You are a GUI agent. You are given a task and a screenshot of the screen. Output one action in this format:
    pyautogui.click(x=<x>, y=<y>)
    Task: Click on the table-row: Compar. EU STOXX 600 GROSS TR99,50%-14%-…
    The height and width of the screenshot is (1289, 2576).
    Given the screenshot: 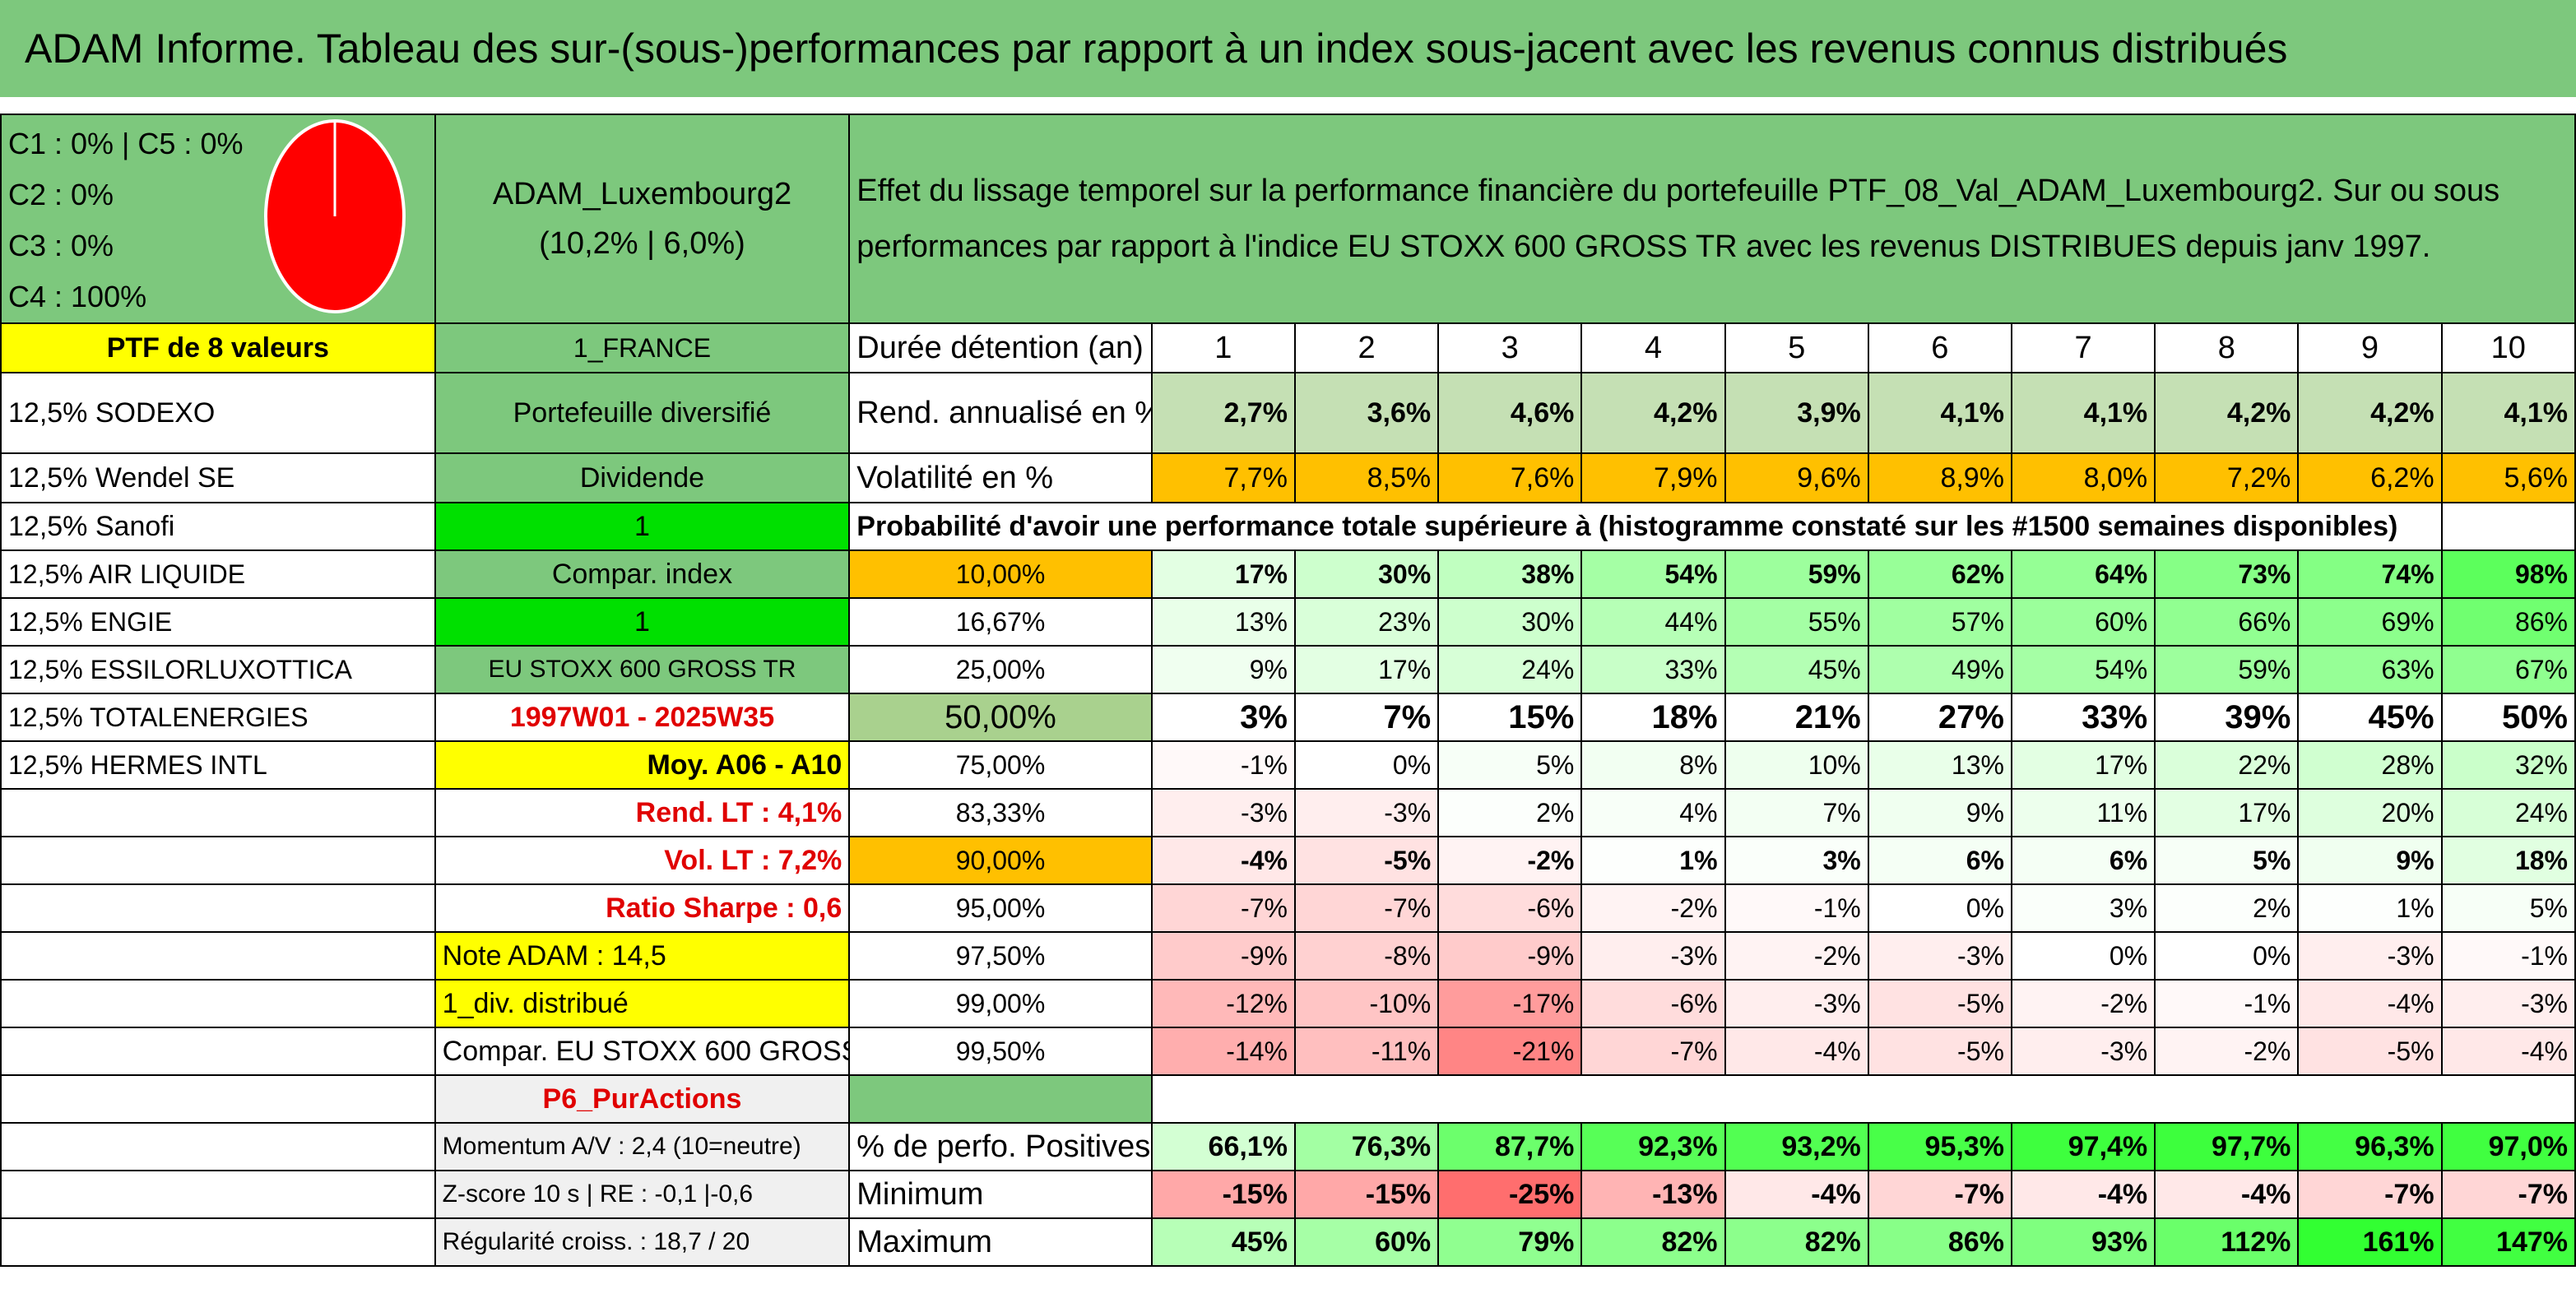 What is the action you would take?
    pyautogui.click(x=1288, y=1051)
    